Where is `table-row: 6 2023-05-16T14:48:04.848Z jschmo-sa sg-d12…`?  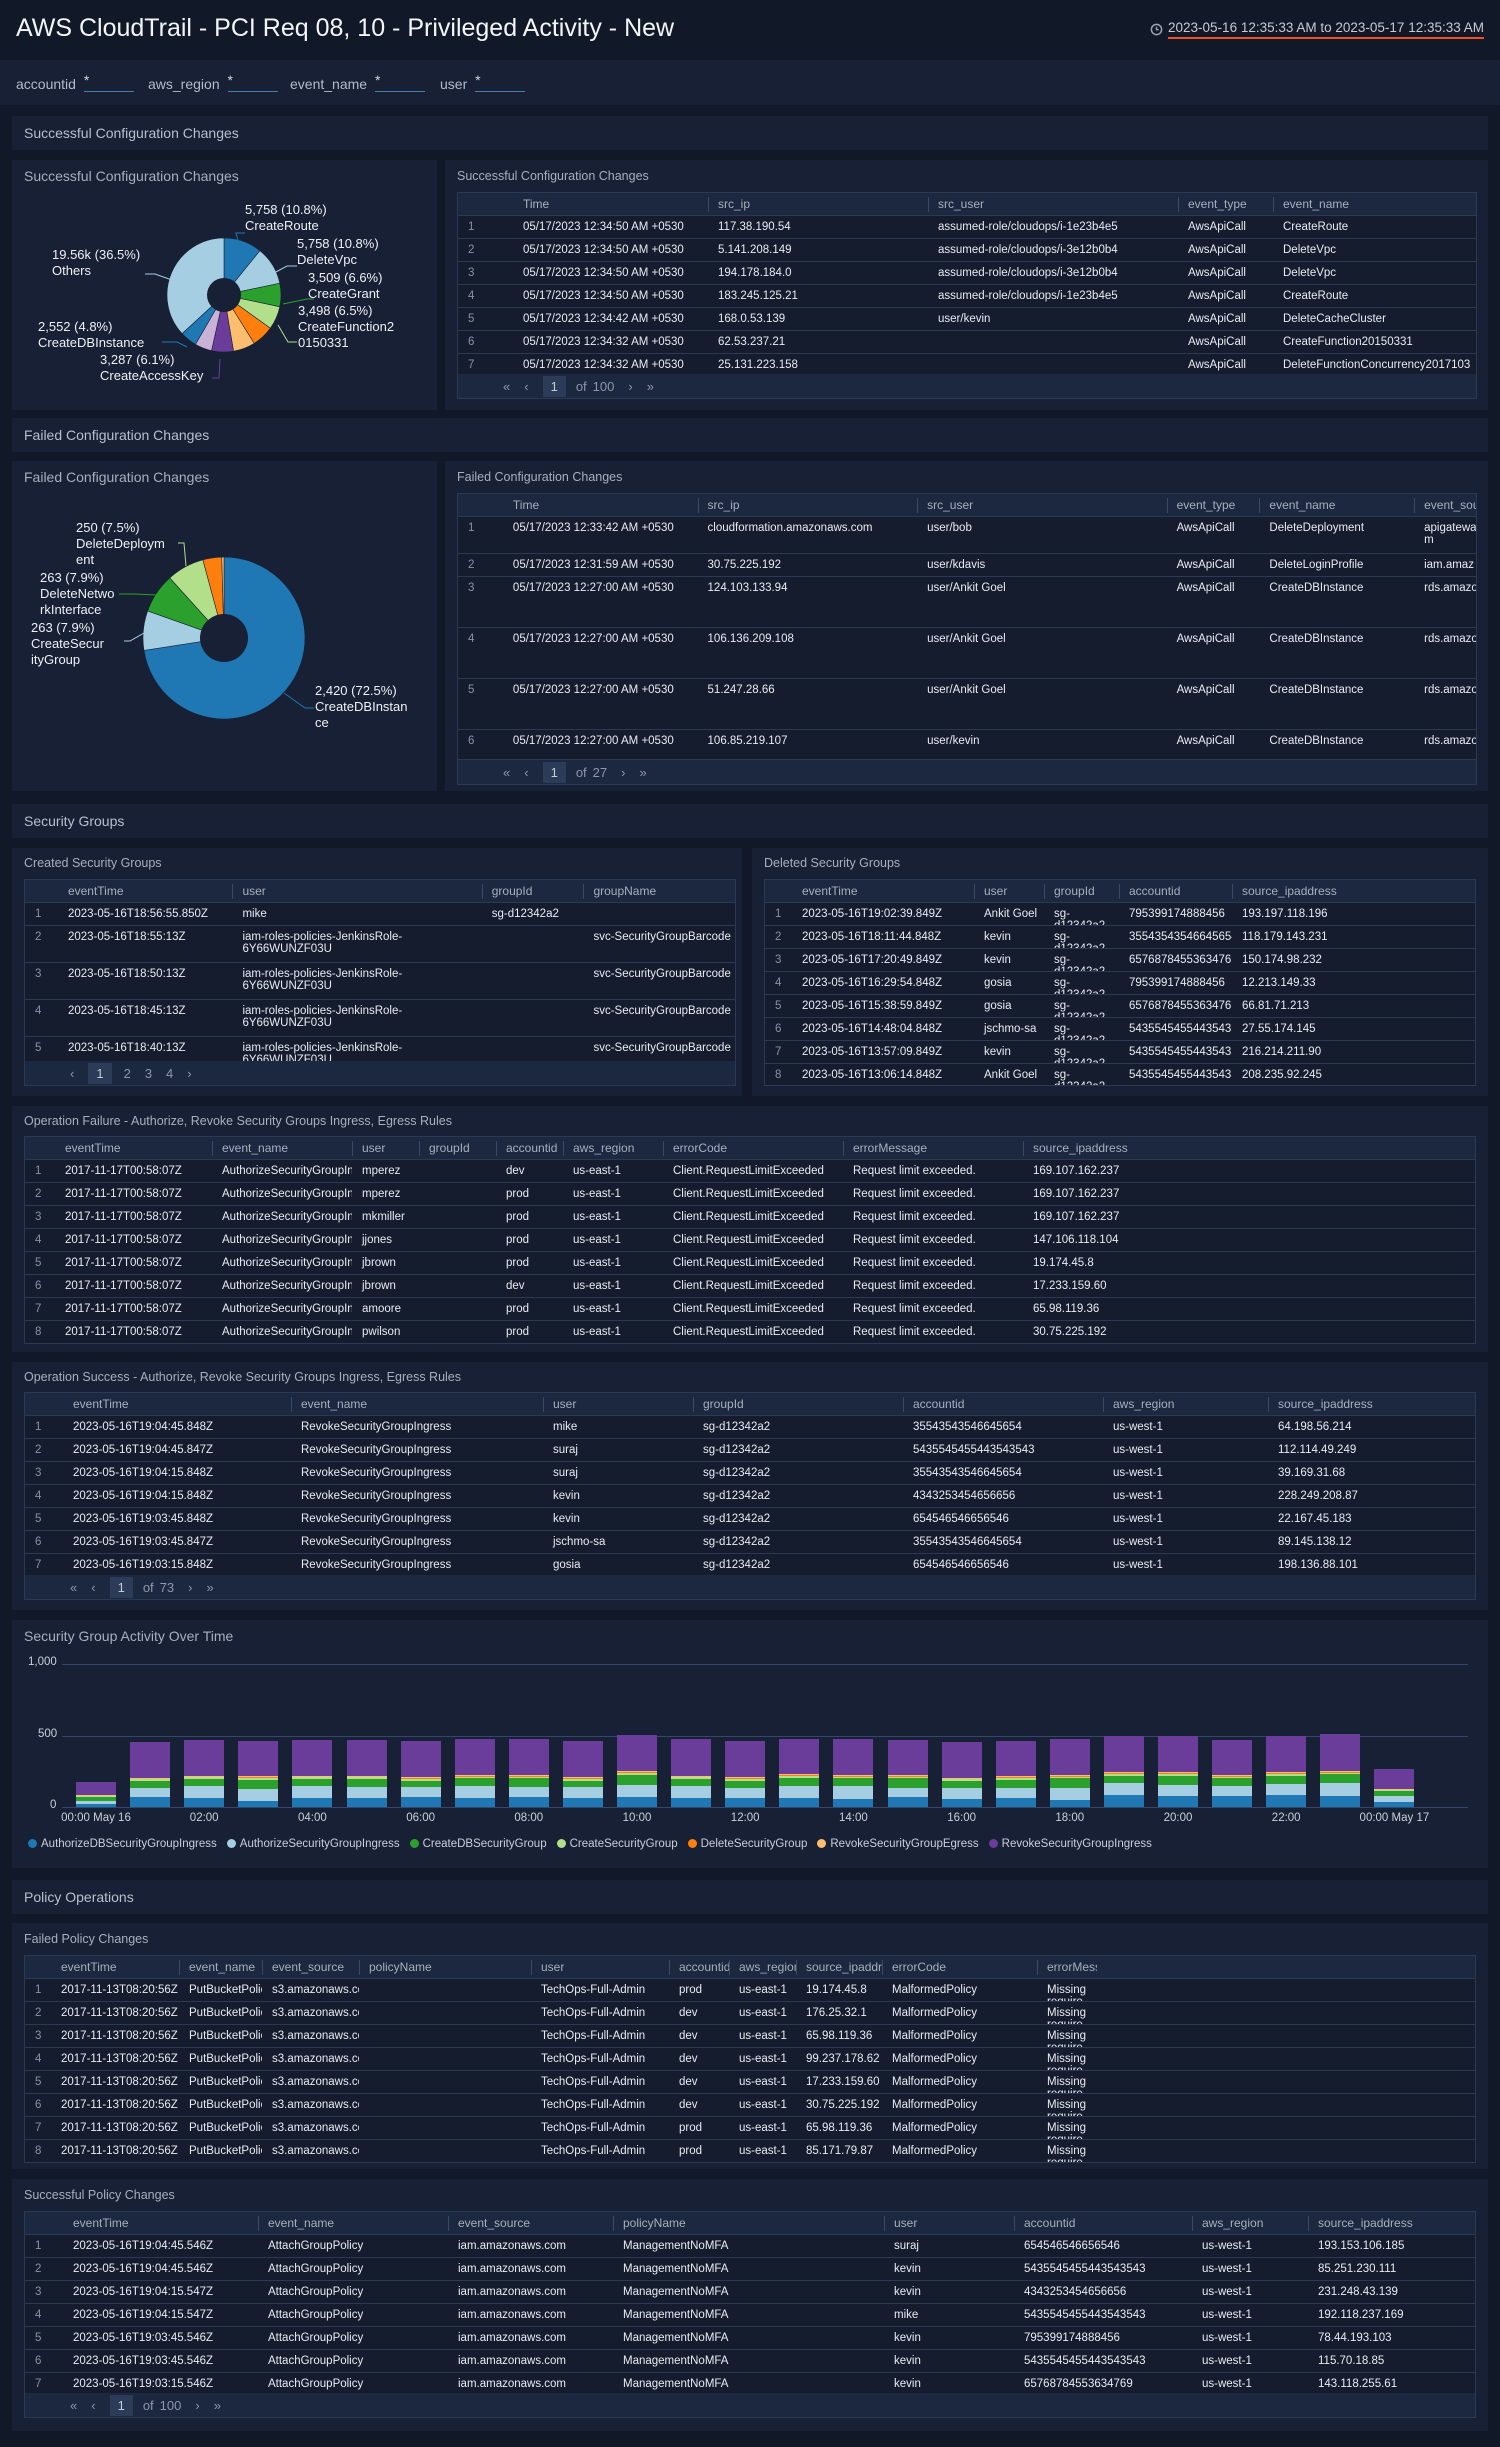 table-row: 6 2023-05-16T14:48:04.848Z jschmo-sa sg-d12… is located at coordinates (1120, 1029).